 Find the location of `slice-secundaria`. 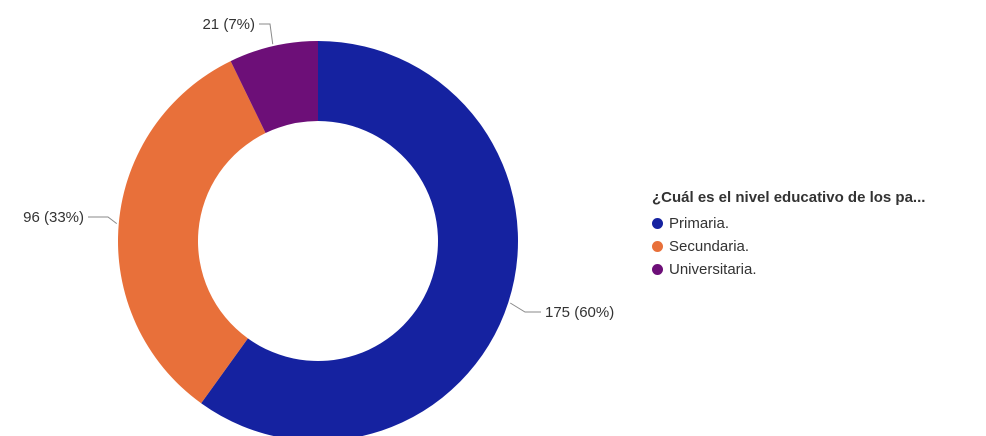

slice-secundaria is located at coordinates (192, 232).